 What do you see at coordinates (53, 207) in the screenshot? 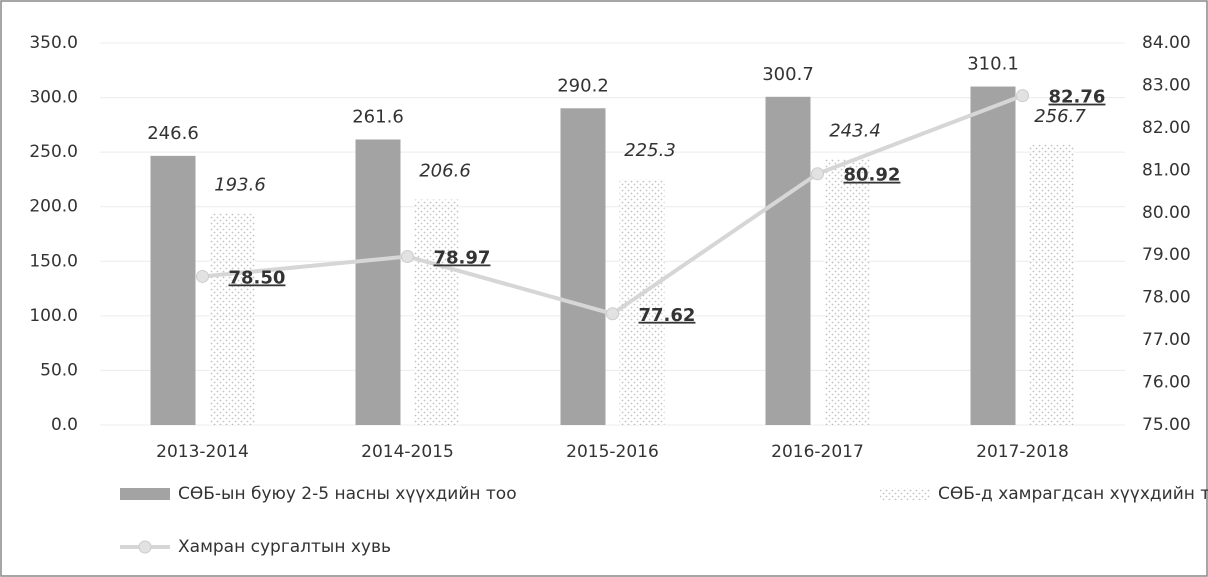
I see `y-tick-label: 200.0` at bounding box center [53, 207].